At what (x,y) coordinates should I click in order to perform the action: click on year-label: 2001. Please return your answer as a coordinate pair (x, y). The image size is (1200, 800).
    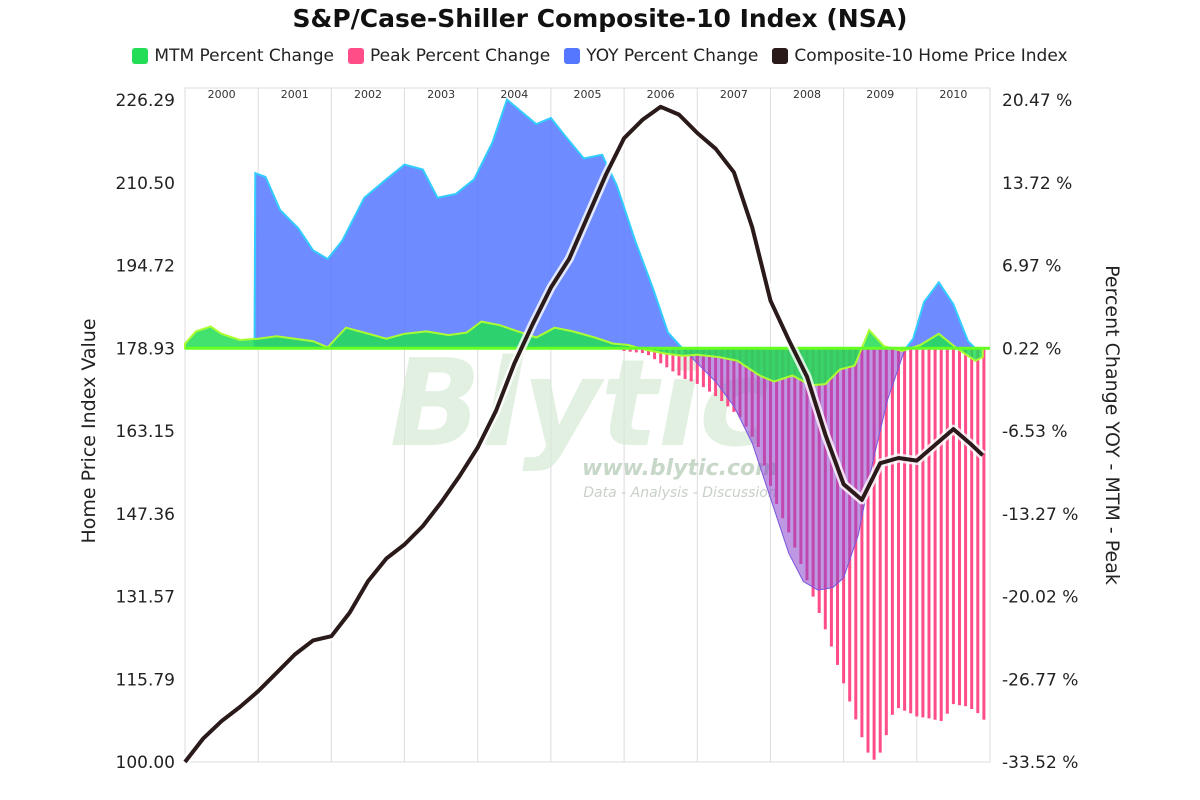
    Looking at the image, I should click on (295, 94).